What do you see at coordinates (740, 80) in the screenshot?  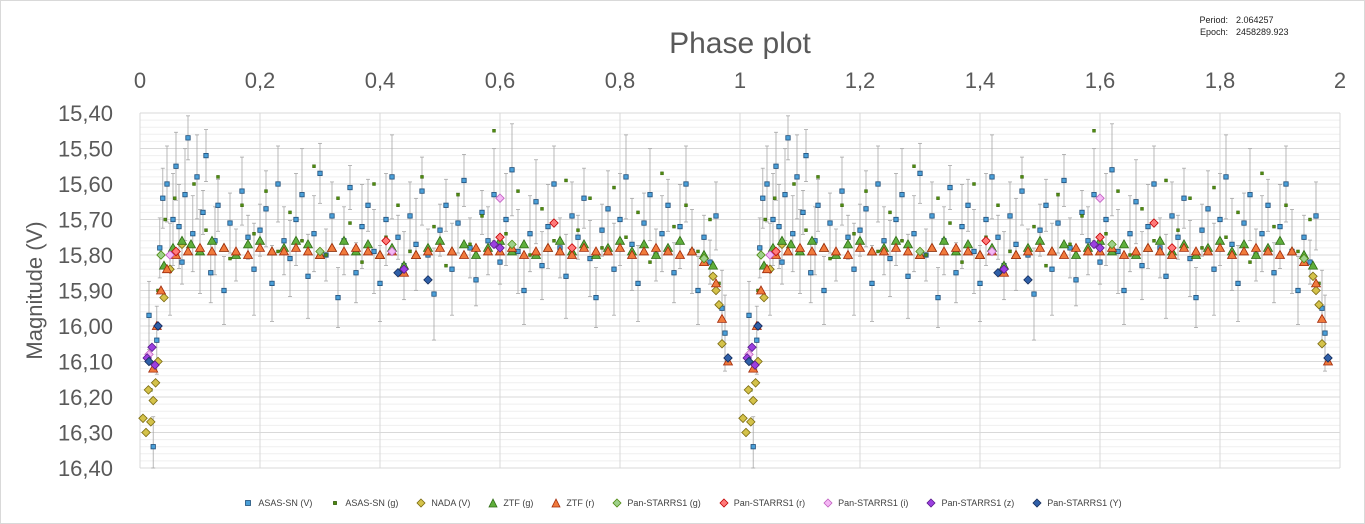 I see `x-tick-label: 1` at bounding box center [740, 80].